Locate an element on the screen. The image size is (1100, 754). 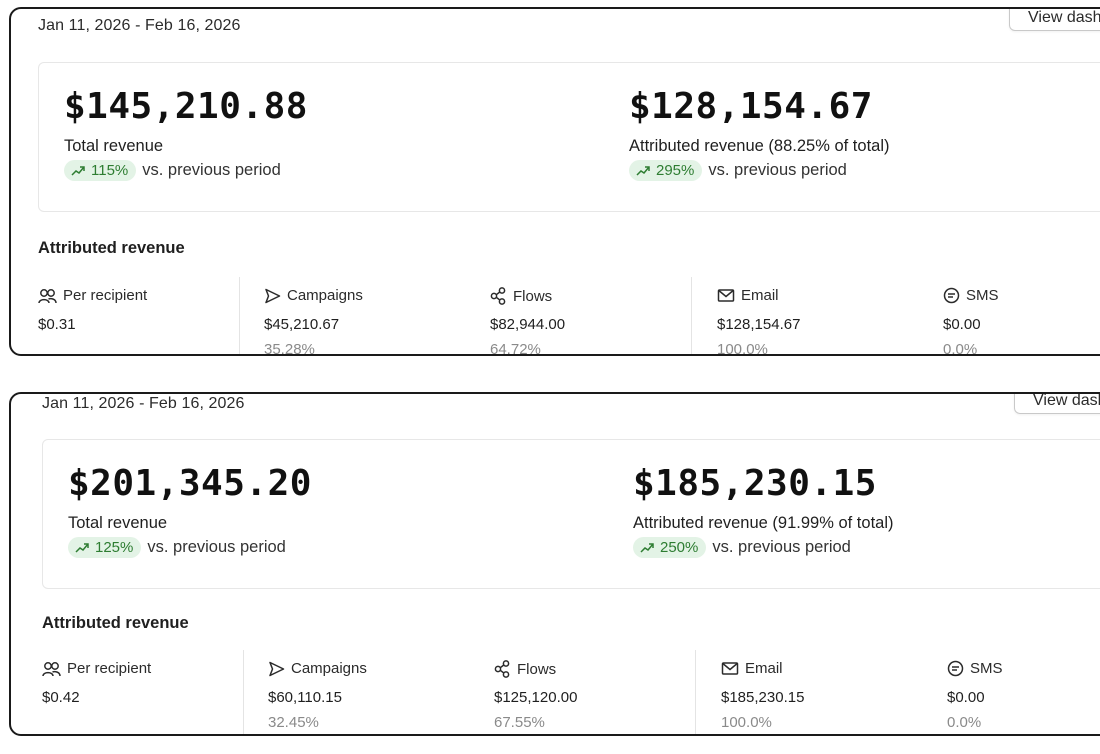
stat-value: $125,120.00 is located at coordinates (536, 697).